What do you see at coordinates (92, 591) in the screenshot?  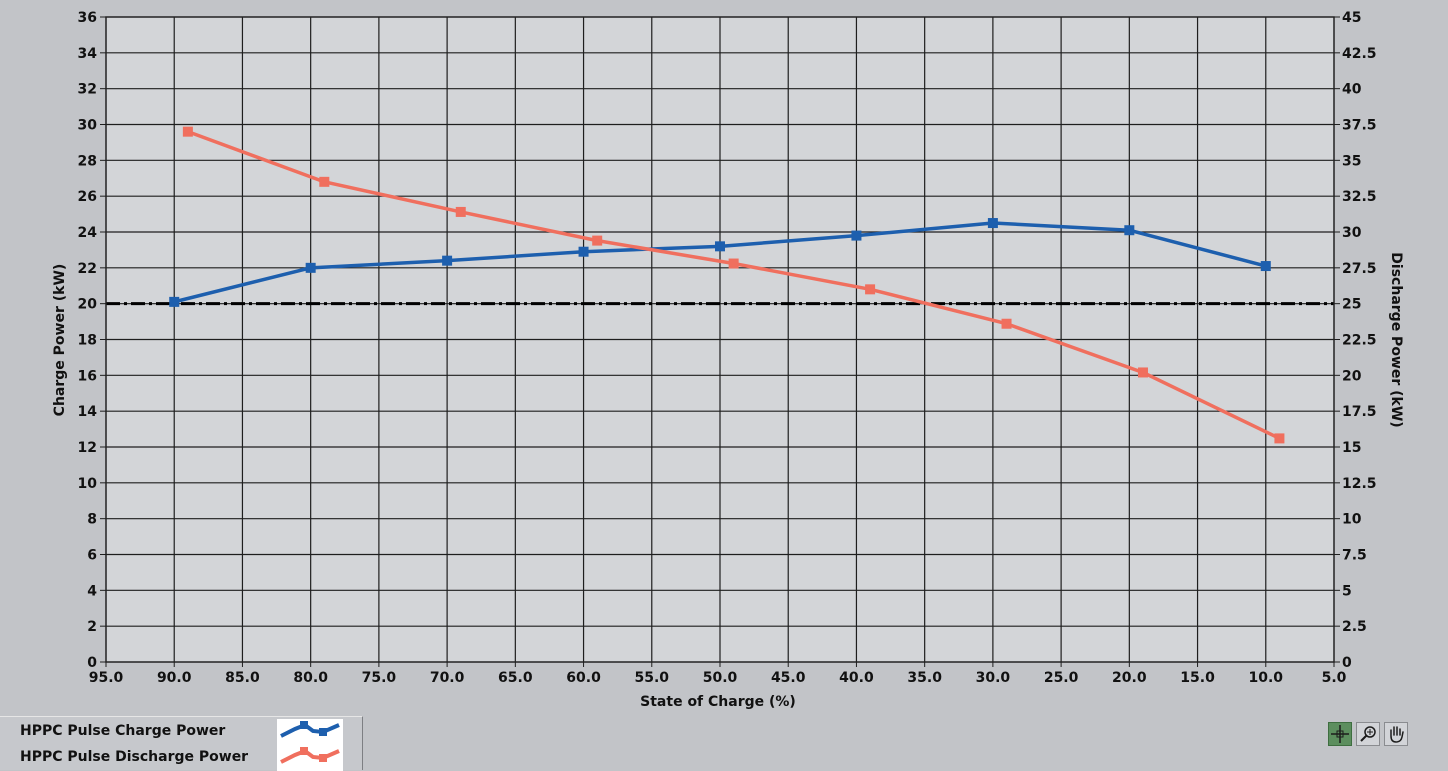 I see `y-left-tick-label: 4` at bounding box center [92, 591].